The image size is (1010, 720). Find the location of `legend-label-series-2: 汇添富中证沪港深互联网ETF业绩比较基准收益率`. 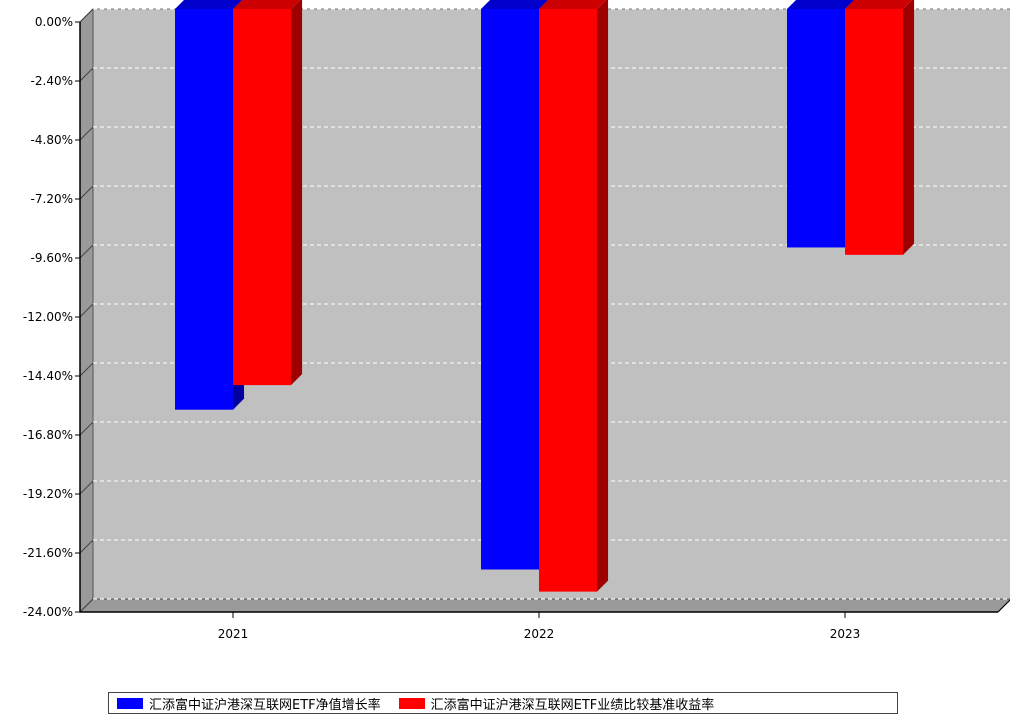

legend-label-series-2: 汇添富中证沪港深互联网ETF业绩比较基准收益率 is located at coordinates (572, 705).